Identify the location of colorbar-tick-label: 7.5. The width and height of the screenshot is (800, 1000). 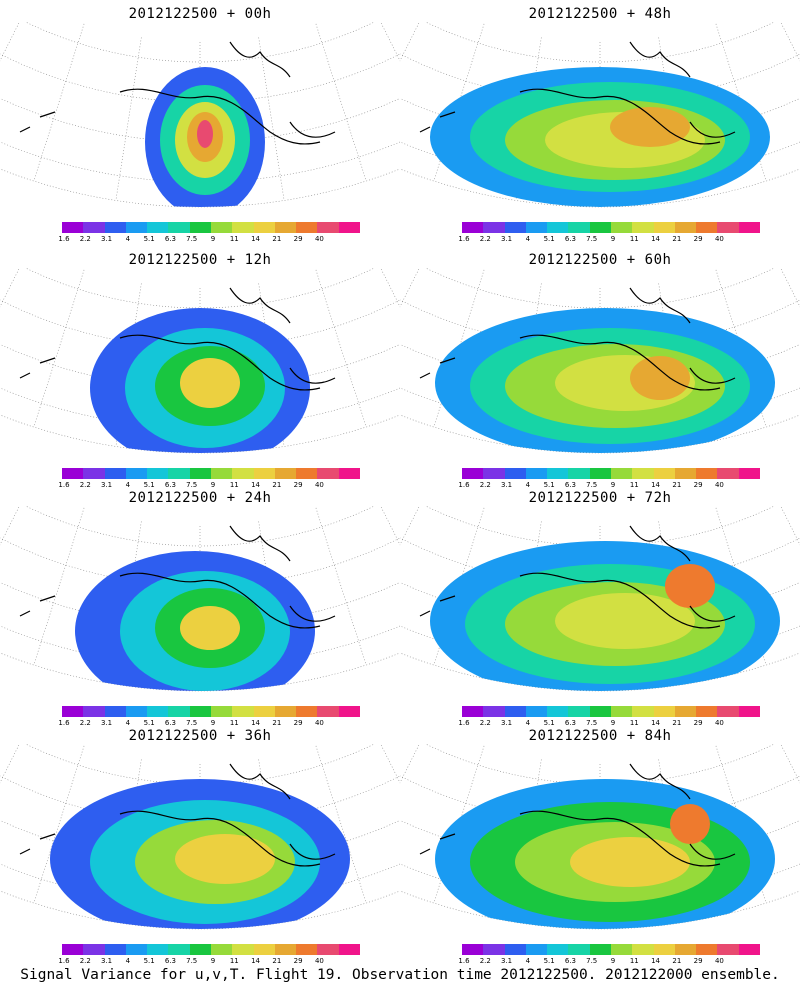
(592, 485).